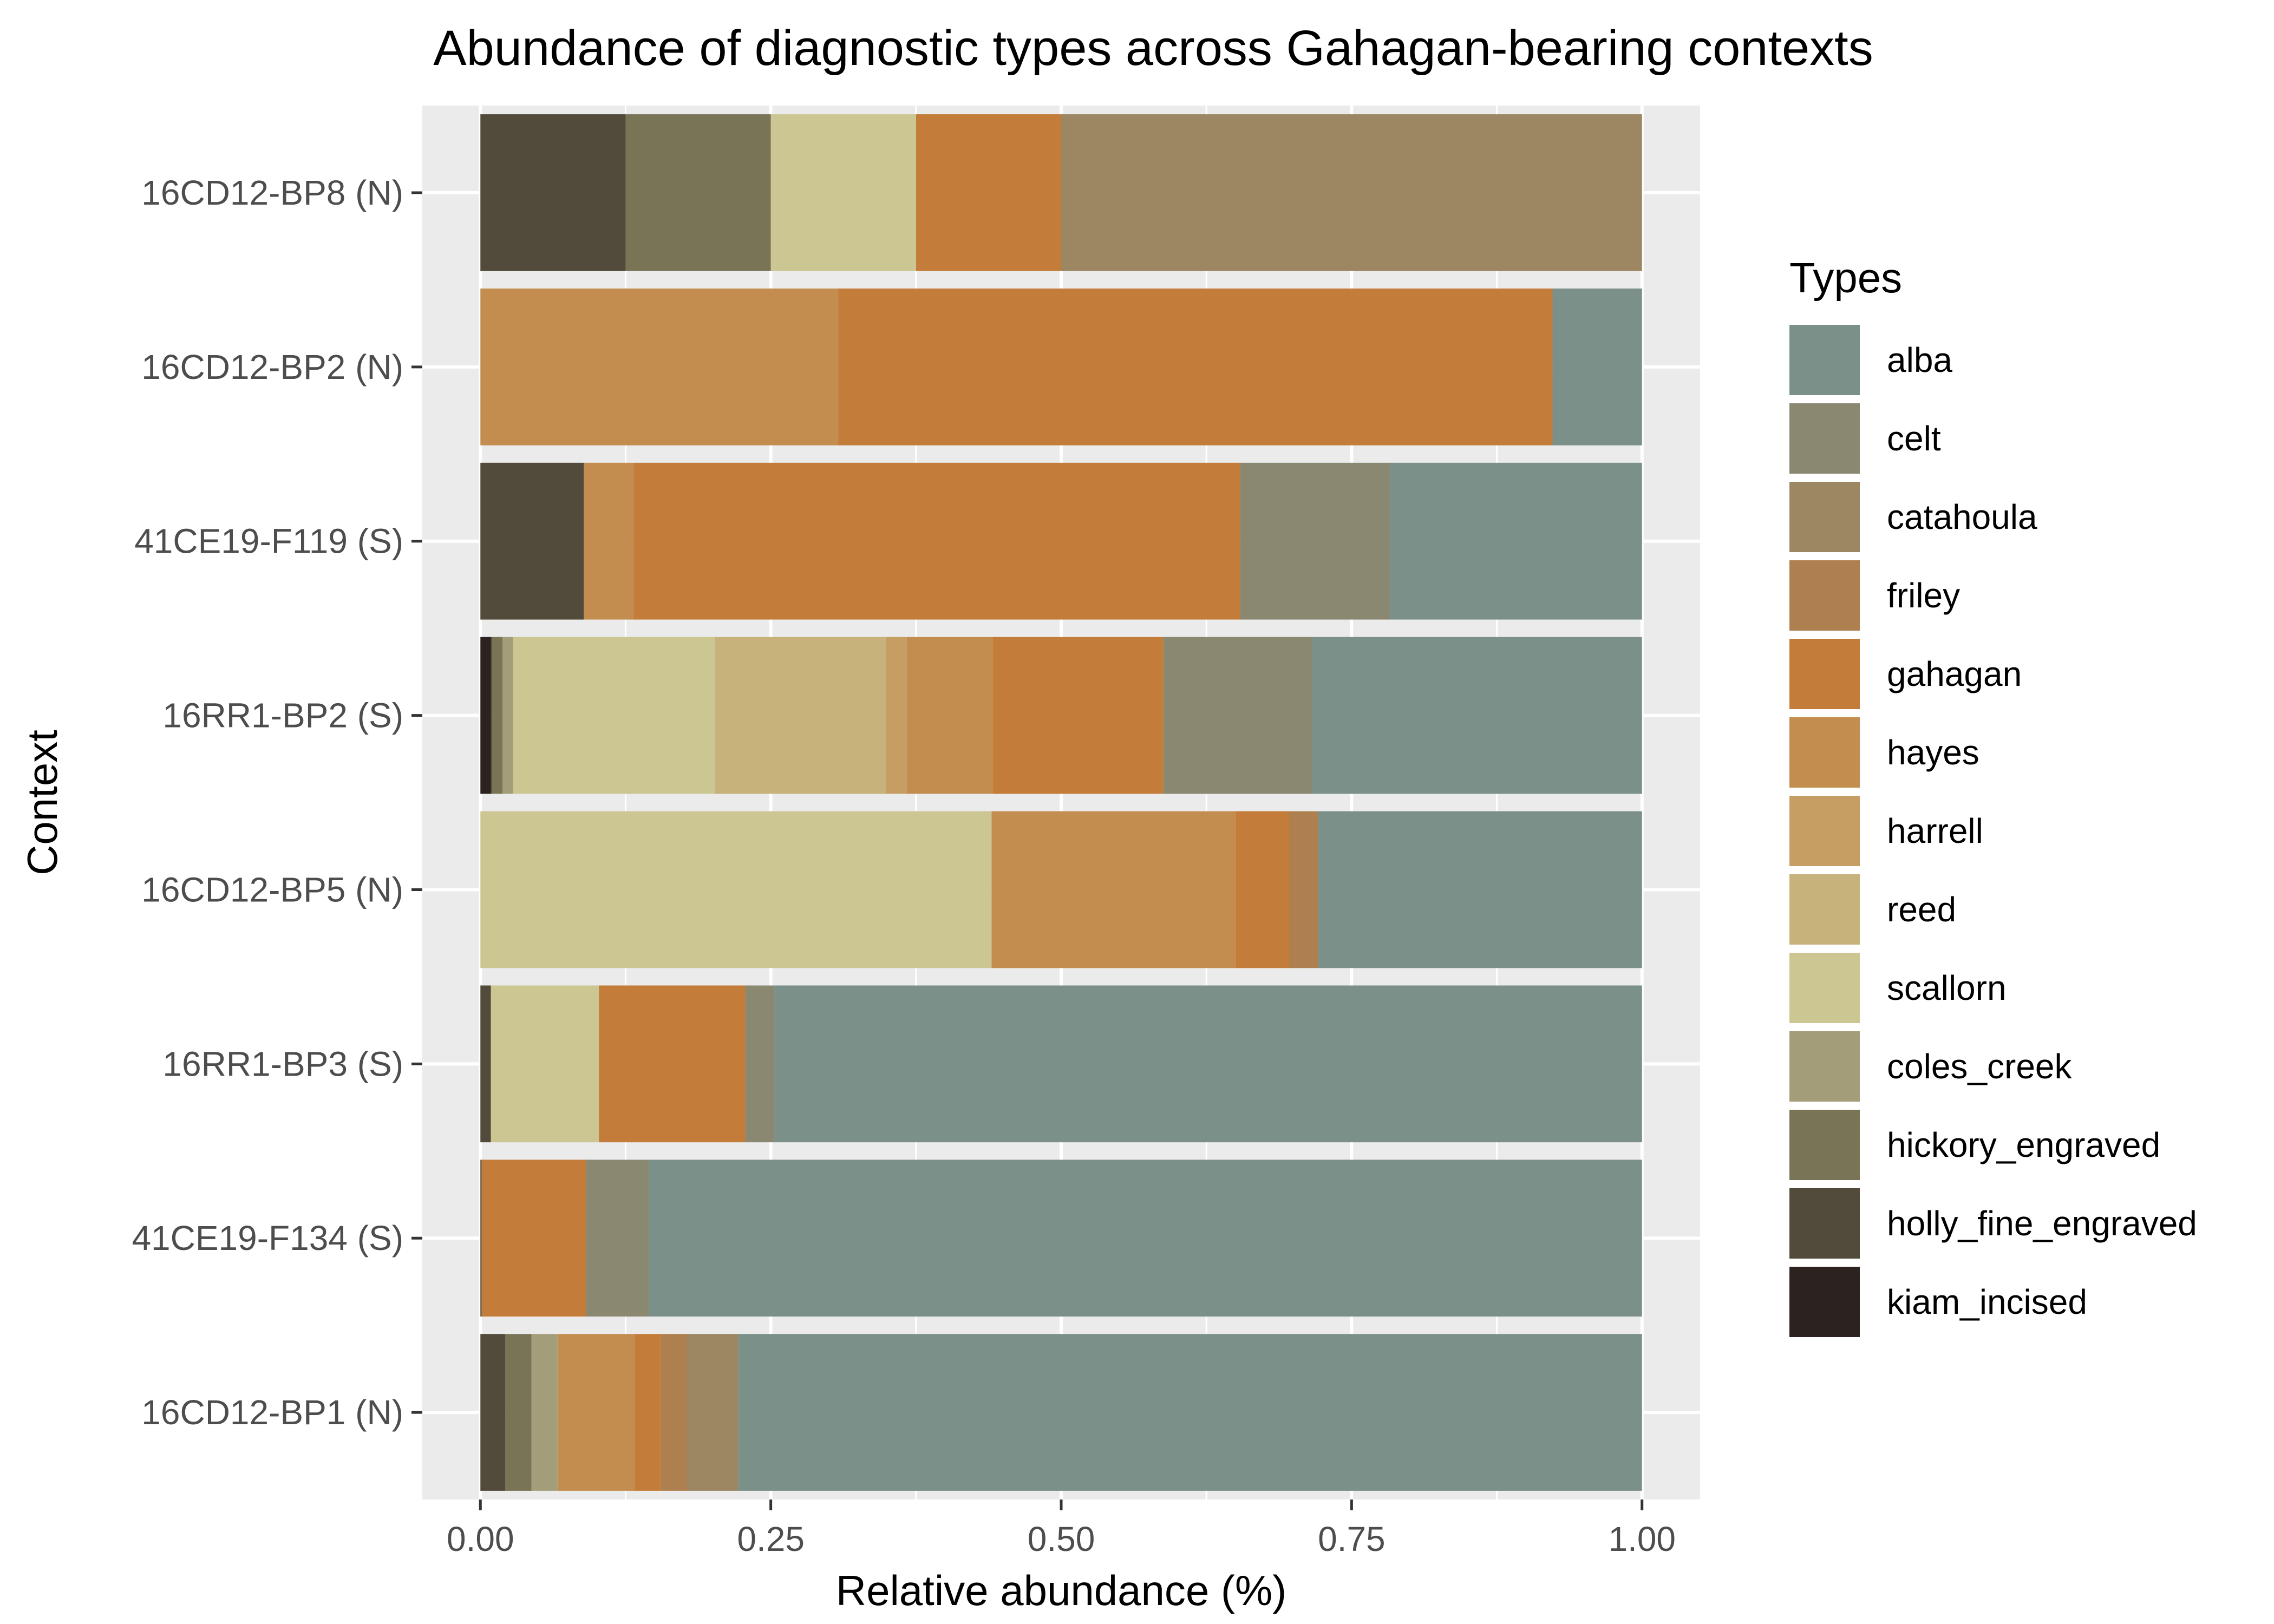 The width and height of the screenshot is (2274, 1624). What do you see at coordinates (268, 1238) in the screenshot?
I see `y-tick-label: 41CE19-F134 (S)` at bounding box center [268, 1238].